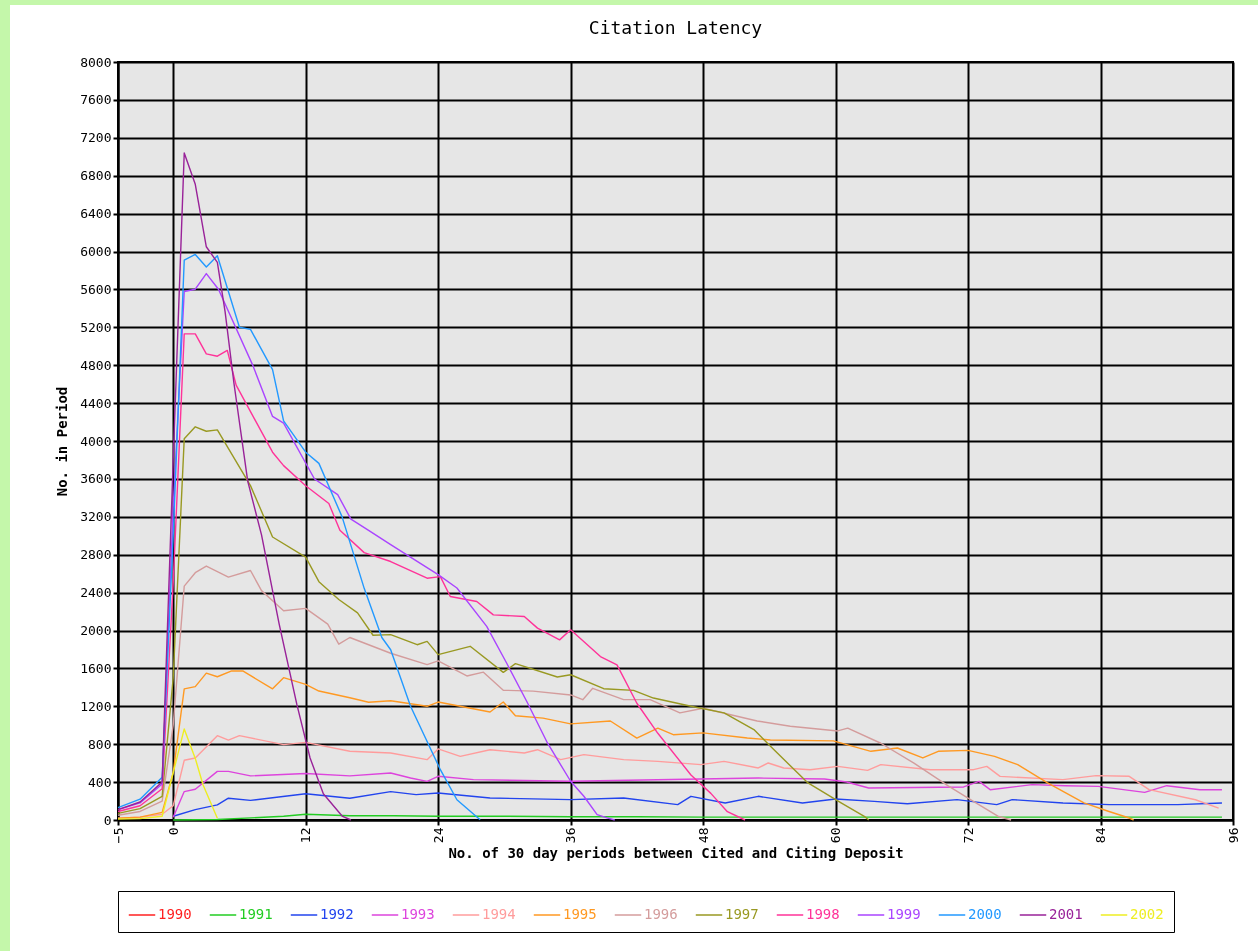  I want to click on legend-label: 1994, so click(499, 914).